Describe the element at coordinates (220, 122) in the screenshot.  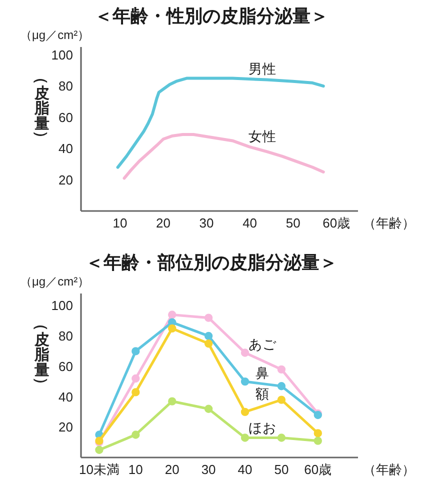
I see `line-series` at that location.